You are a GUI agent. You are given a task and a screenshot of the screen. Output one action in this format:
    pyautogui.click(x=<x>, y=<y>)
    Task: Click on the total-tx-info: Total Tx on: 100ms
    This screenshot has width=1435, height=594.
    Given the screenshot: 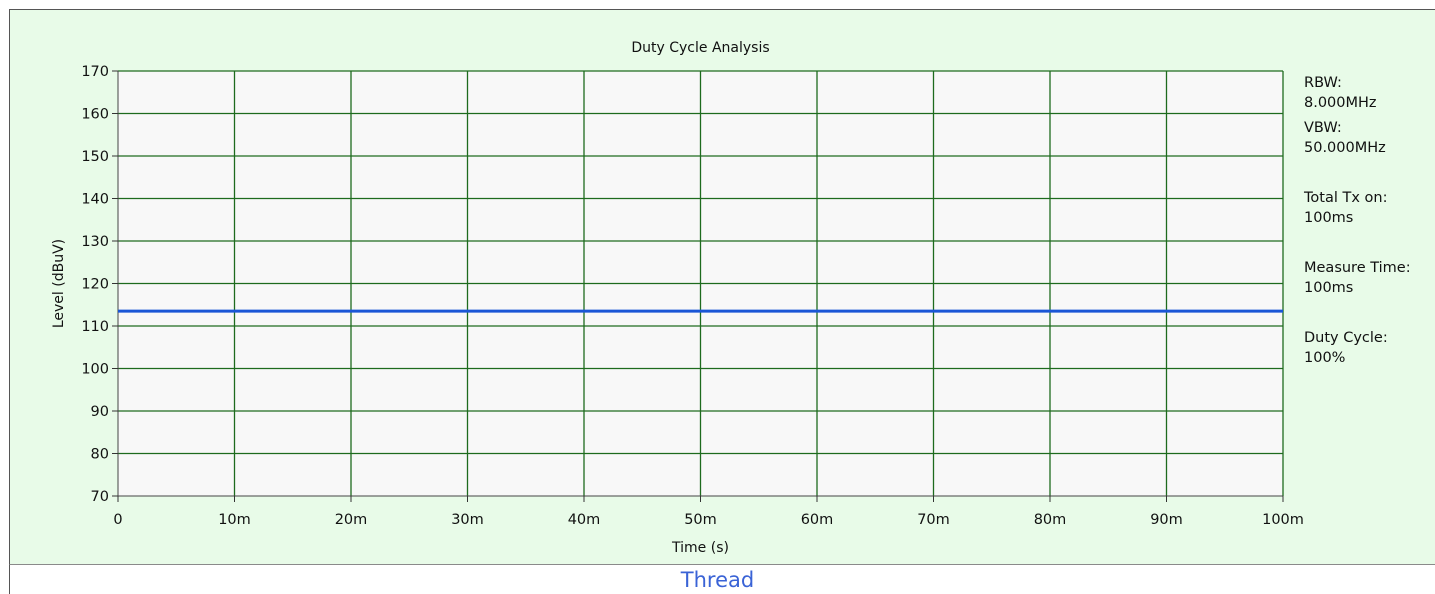 What is the action you would take?
    pyautogui.click(x=1345, y=208)
    